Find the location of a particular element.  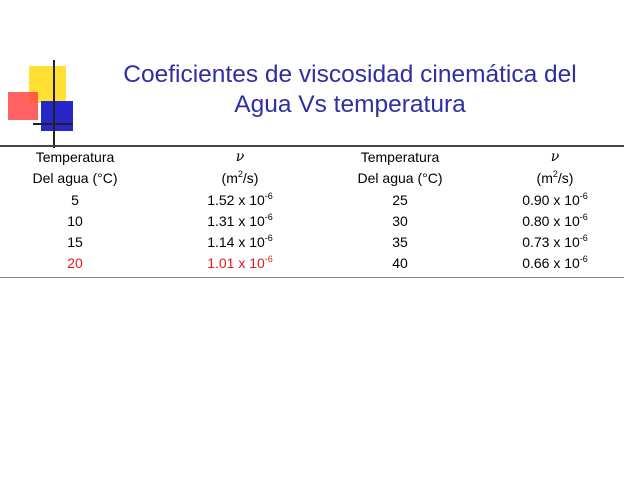

title-line-2: Agua Vs temperatura is located at coordinates (350, 104).